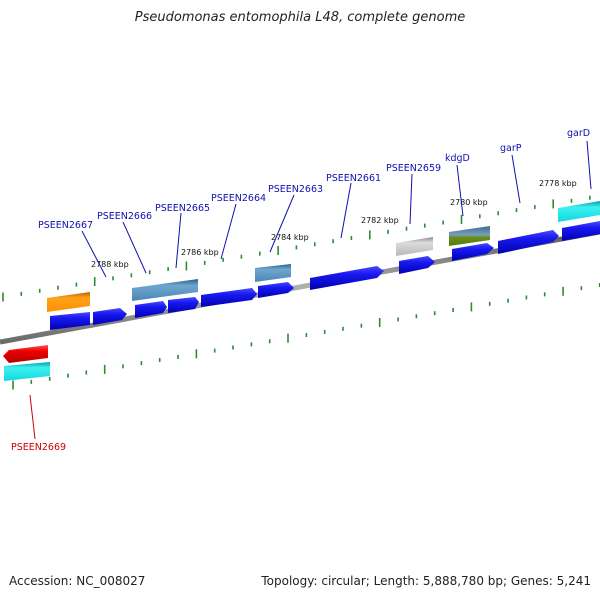 Image resolution: width=600 pixels, height=600 pixels. What do you see at coordinates (182, 208) in the screenshot?
I see `gene-label-PSEEN2665: PSEEN2665` at bounding box center [182, 208].